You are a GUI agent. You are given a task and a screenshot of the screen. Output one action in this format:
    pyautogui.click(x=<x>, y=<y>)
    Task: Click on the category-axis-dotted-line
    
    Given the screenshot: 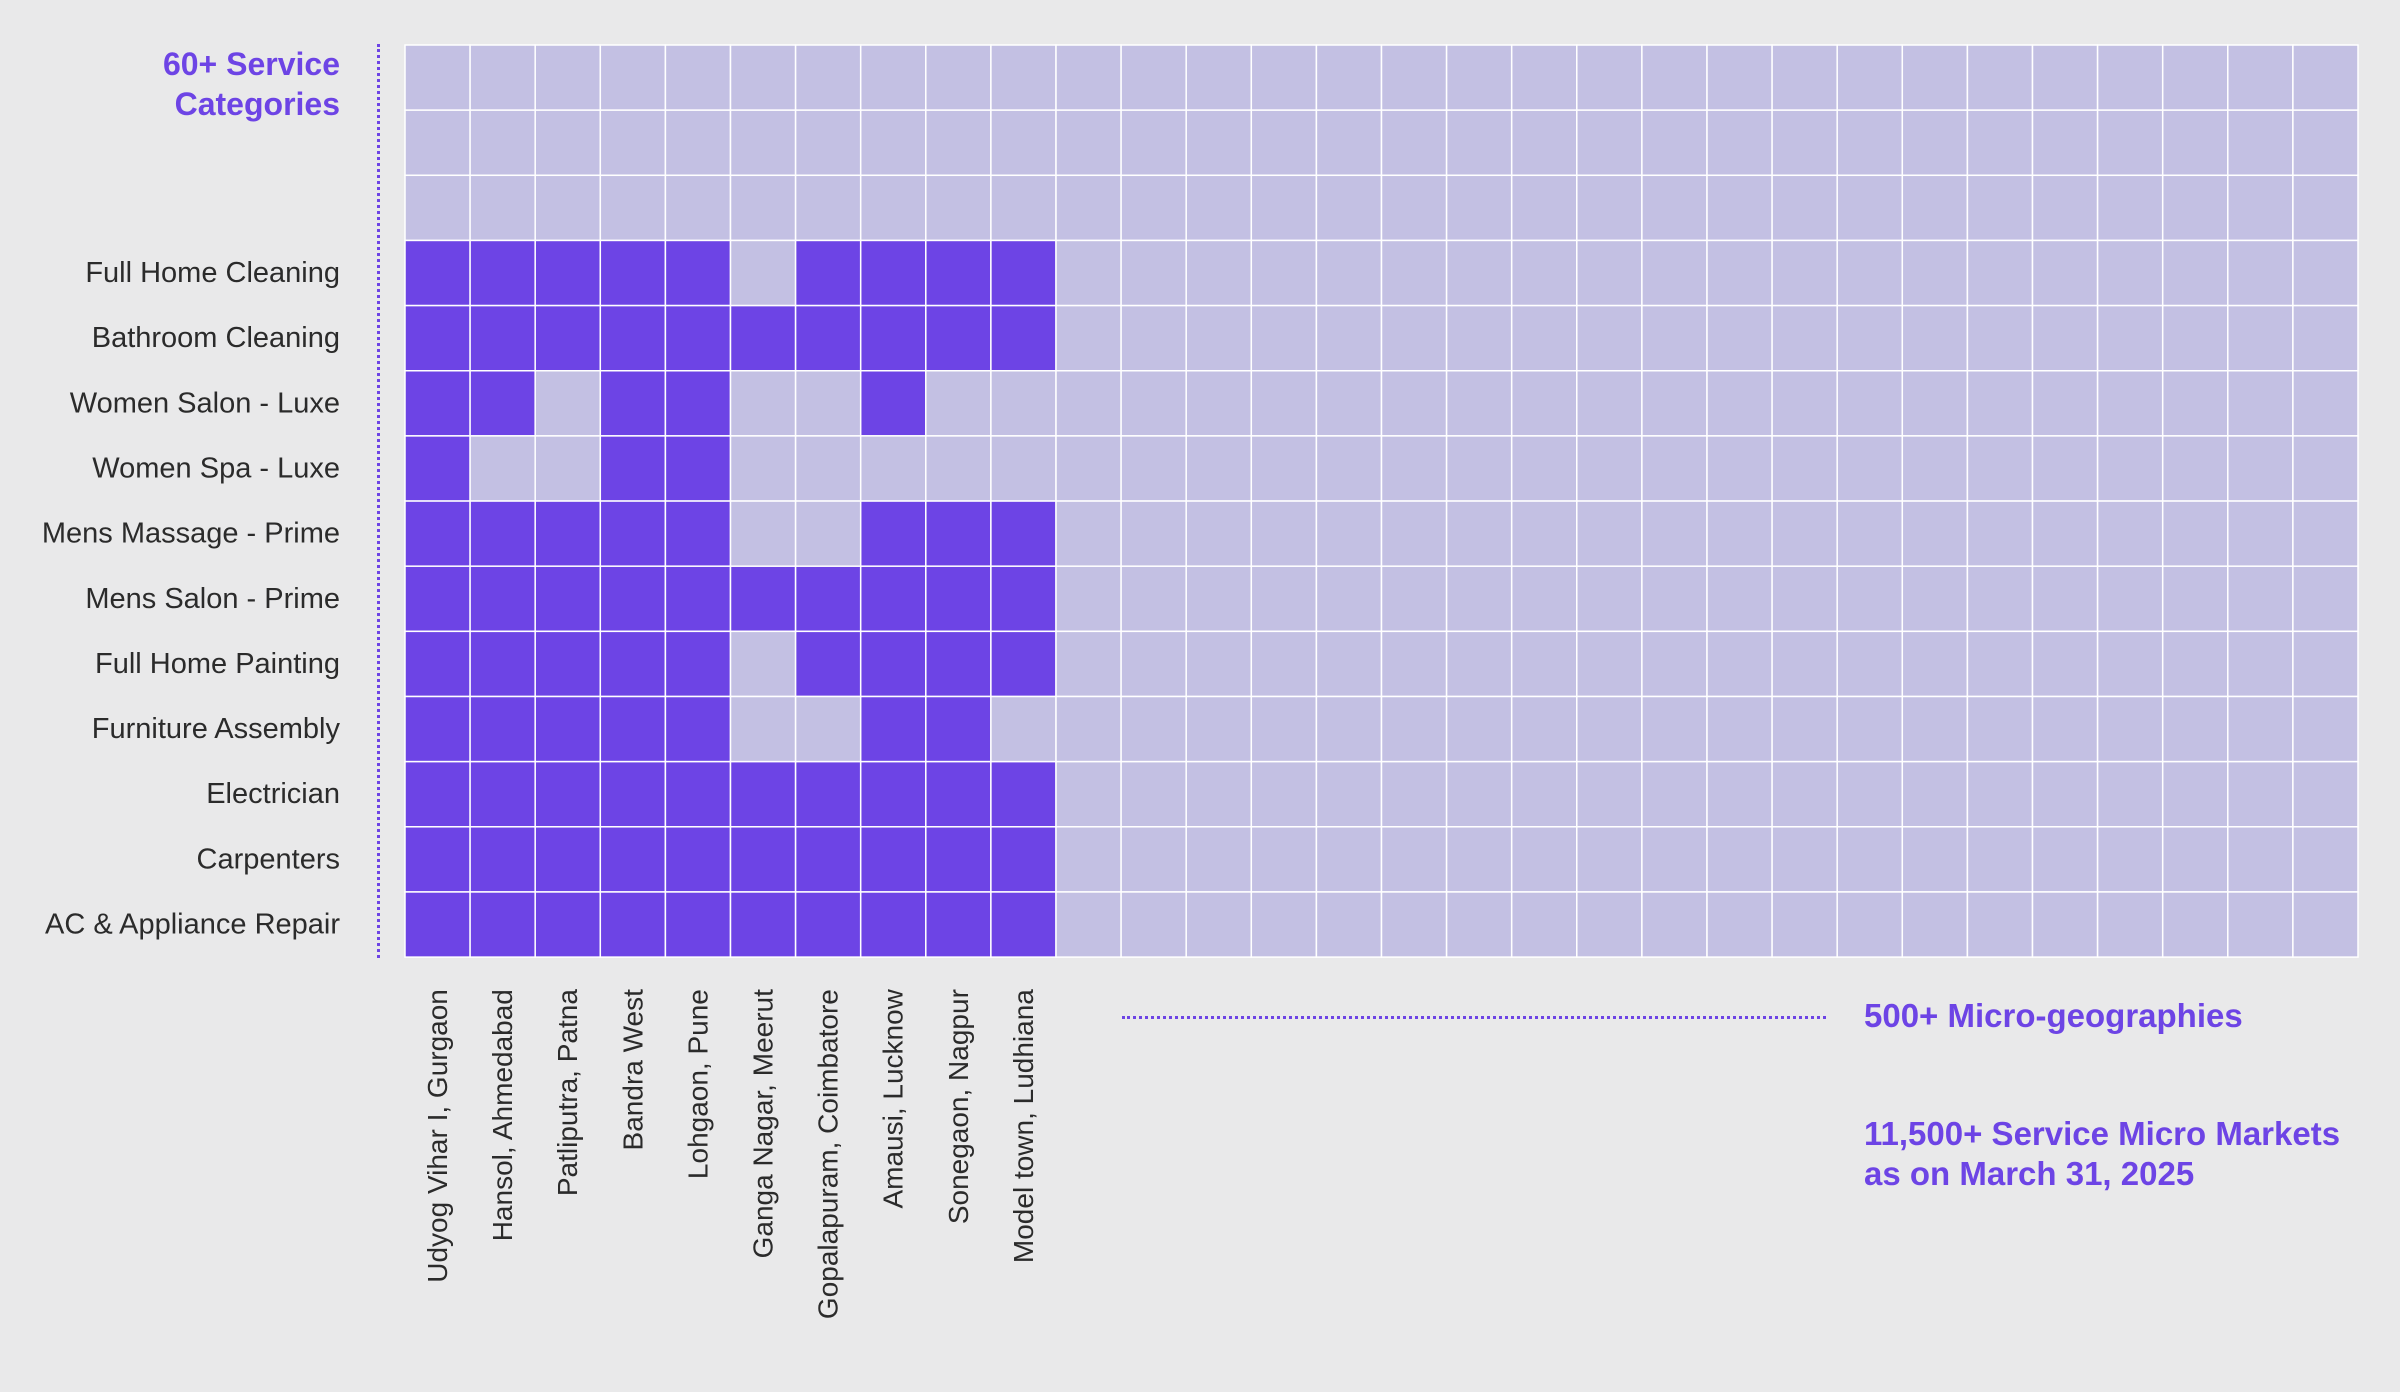 What is the action you would take?
    pyautogui.click(x=378, y=501)
    